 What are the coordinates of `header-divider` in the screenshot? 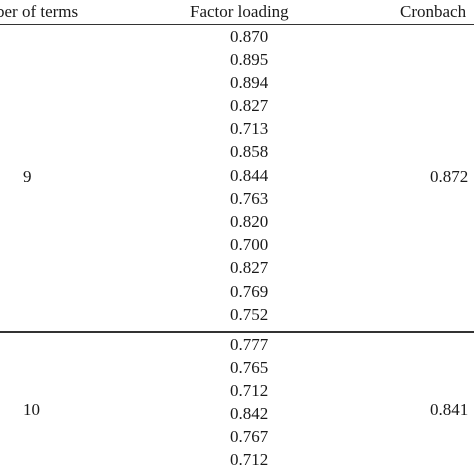 It's located at (237, 24).